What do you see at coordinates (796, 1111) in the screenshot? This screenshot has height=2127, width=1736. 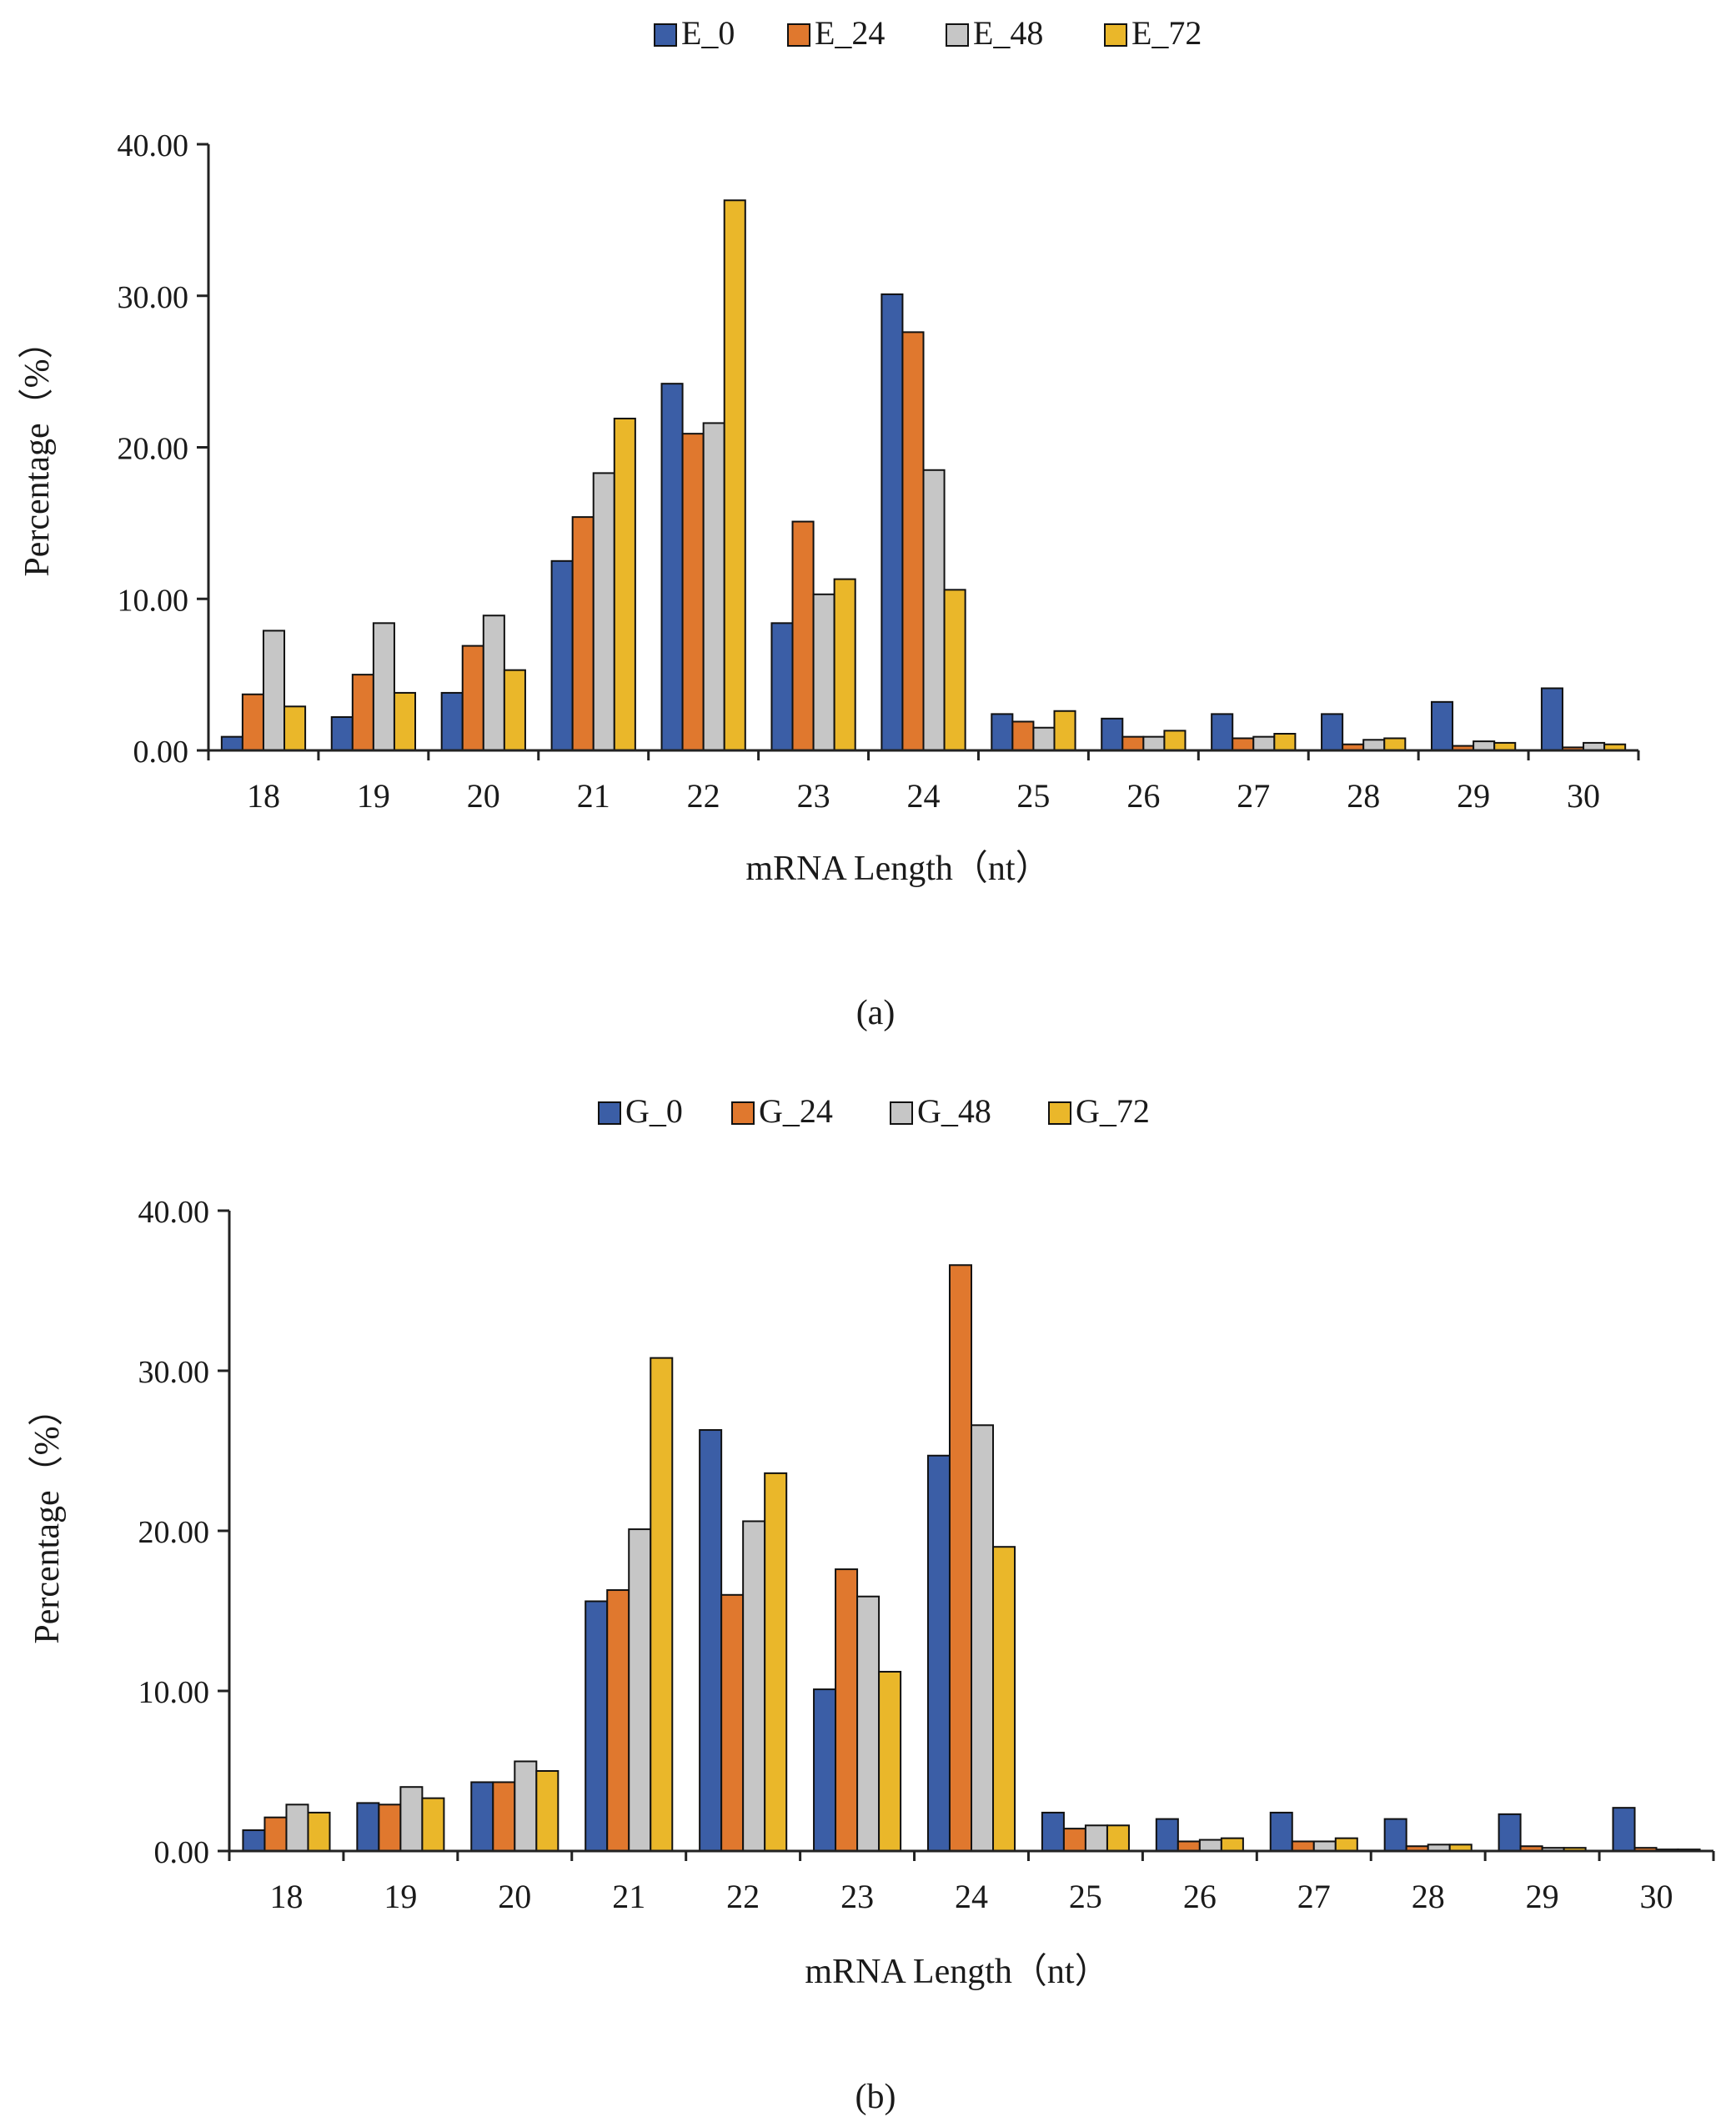 I see `legend-label-G_24: G_24` at bounding box center [796, 1111].